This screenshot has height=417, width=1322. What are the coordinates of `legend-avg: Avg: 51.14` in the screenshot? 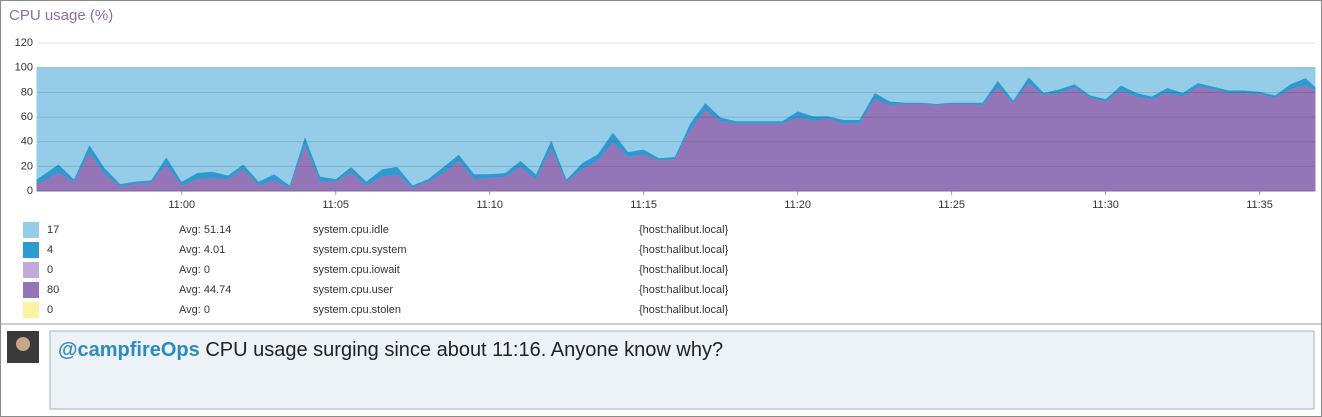 It's located at (205, 230).